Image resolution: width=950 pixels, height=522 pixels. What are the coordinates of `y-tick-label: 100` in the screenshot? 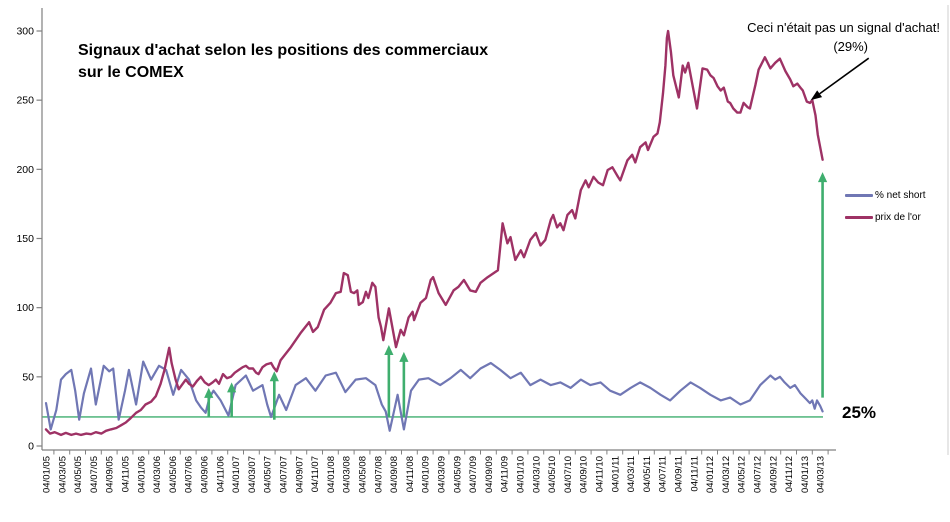 It's located at (25, 308).